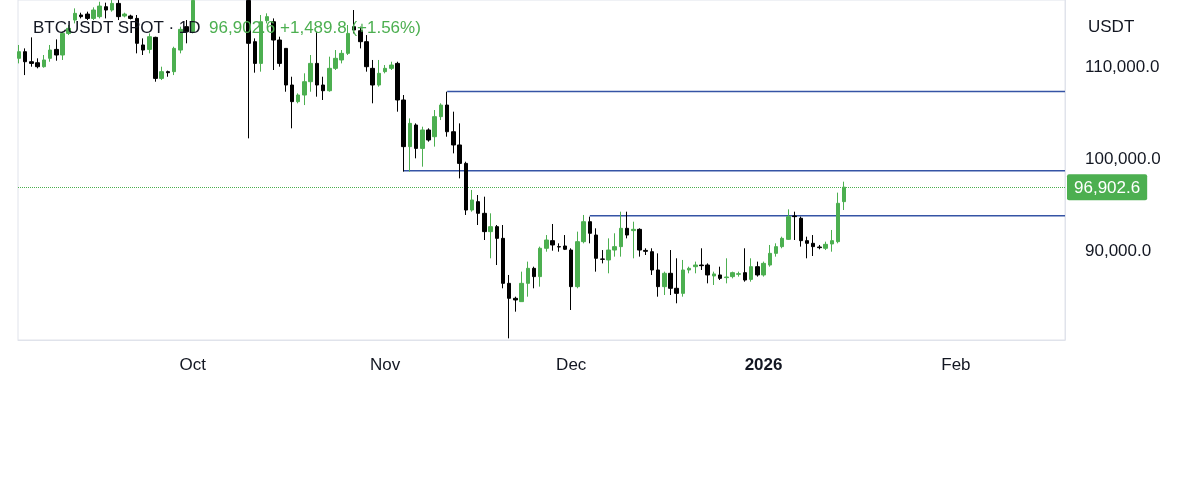 Image resolution: width=1200 pixels, height=483 pixels. I want to click on x-tick-label: Feb, so click(956, 364).